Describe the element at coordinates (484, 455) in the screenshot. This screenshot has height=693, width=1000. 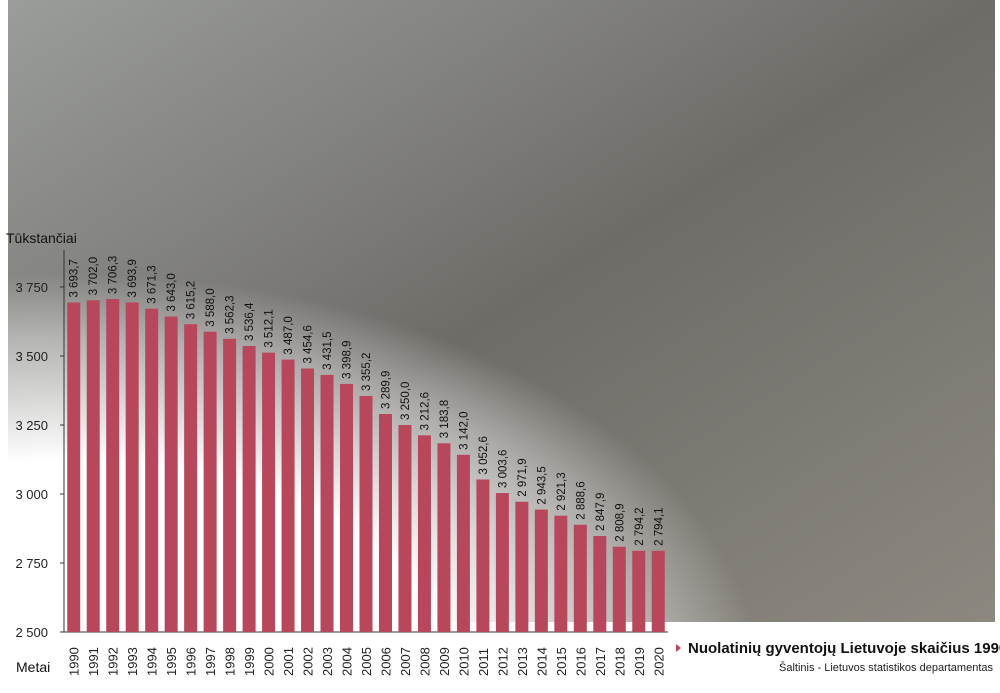
I see `value-label: 3 052,6` at that location.